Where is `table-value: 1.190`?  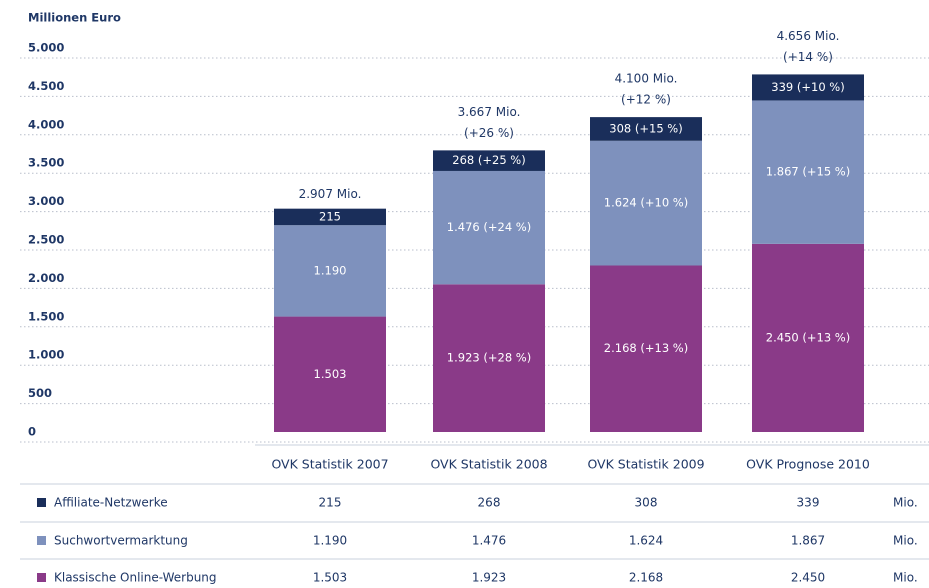
table-value: 1.190 is located at coordinates (330, 541).